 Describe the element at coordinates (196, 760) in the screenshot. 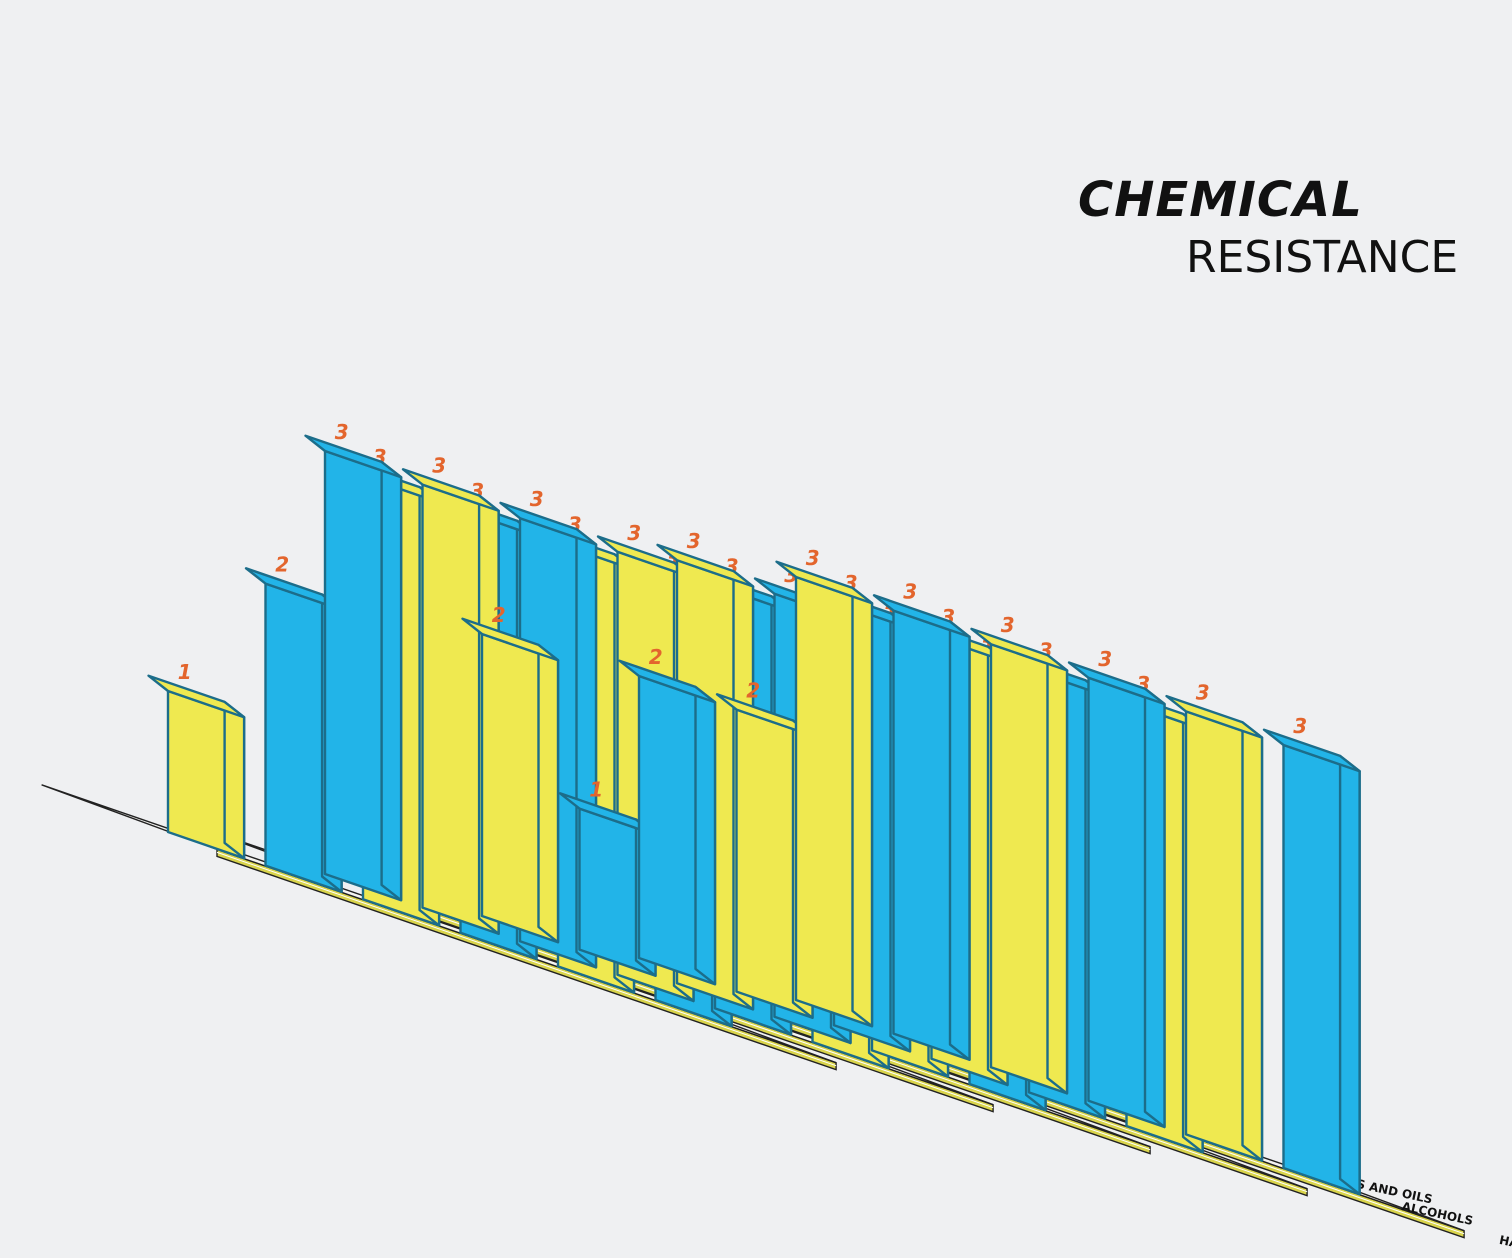

I see `bar-polyamide-acids: 1` at that location.